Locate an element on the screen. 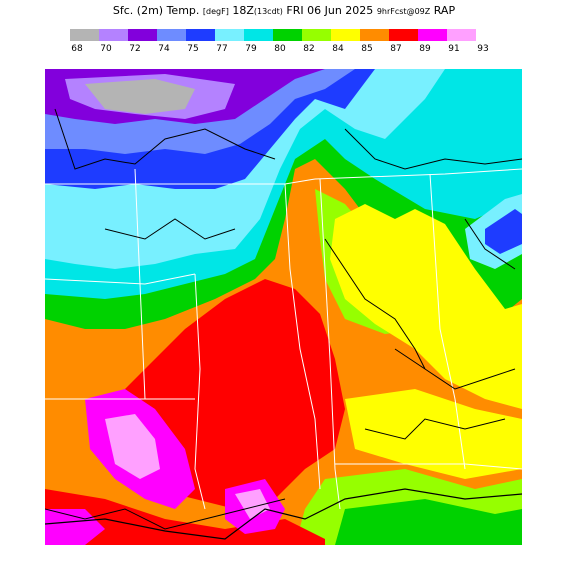 Image resolution: width=568 pixels, height=568 pixels. legend-tick-label: 85 is located at coordinates (367, 49).